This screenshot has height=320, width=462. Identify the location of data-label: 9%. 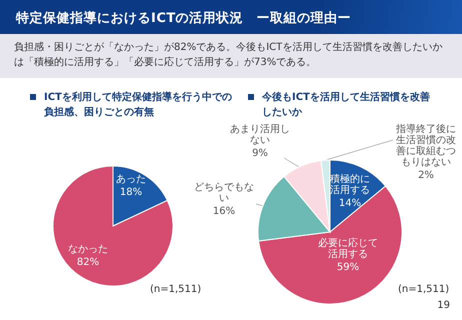
(260, 153).